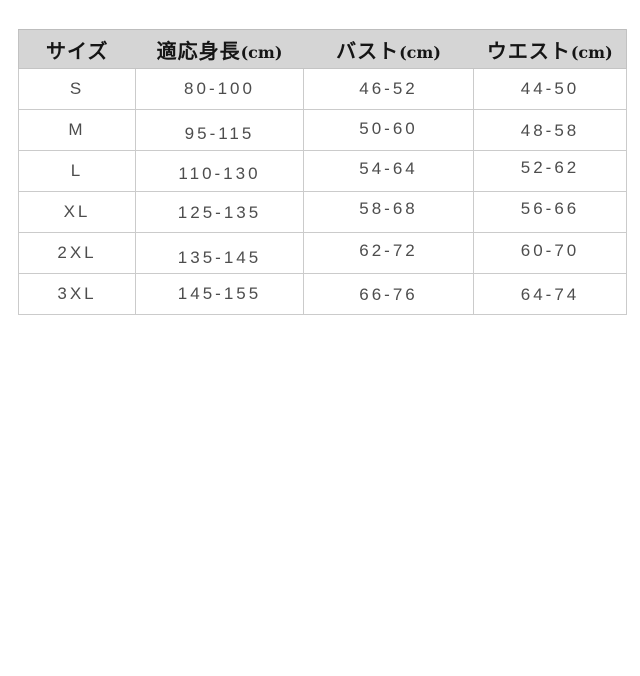 The image size is (640, 676). I want to click on cell-height: 80-100, so click(219, 89).